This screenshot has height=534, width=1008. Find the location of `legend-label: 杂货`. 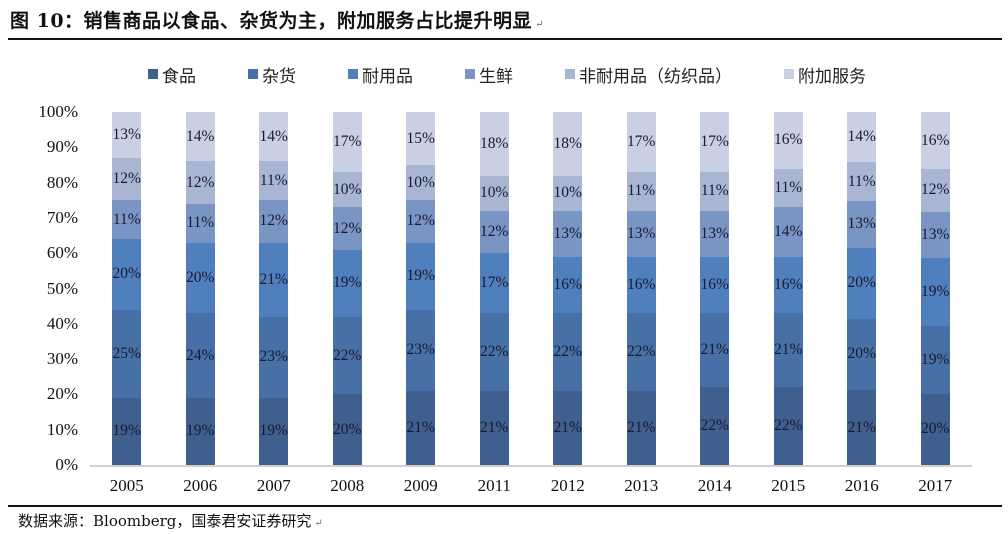

legend-label: 杂货 is located at coordinates (279, 76).